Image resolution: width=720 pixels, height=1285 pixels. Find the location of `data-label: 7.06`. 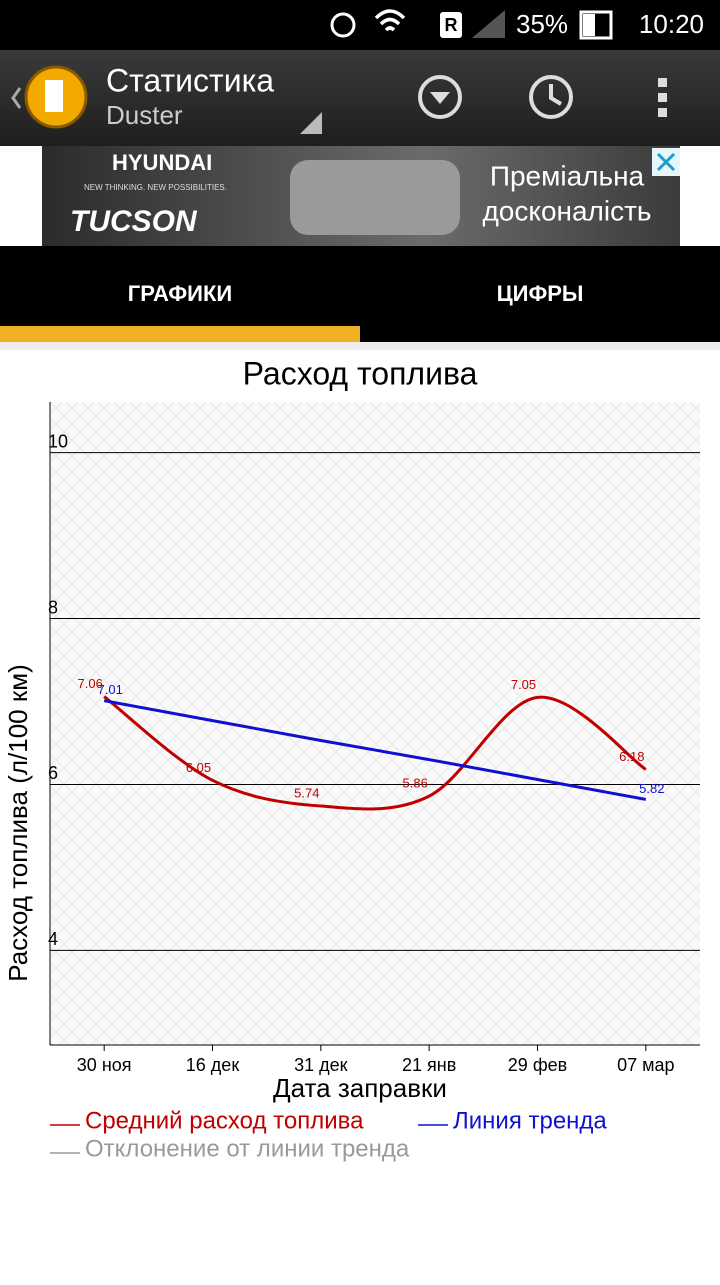

data-label: 7.06 is located at coordinates (90, 683).